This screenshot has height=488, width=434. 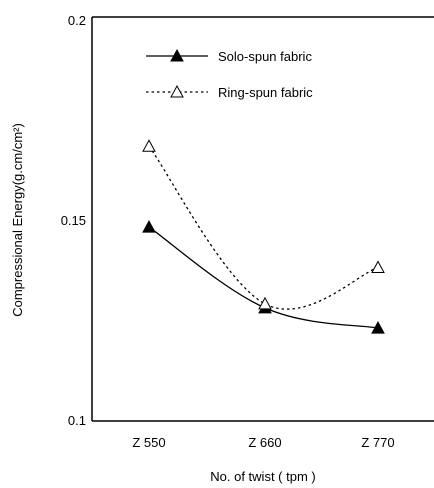 What do you see at coordinates (262, 476) in the screenshot?
I see `x-axis-title: No. of twist ( tpm )` at bounding box center [262, 476].